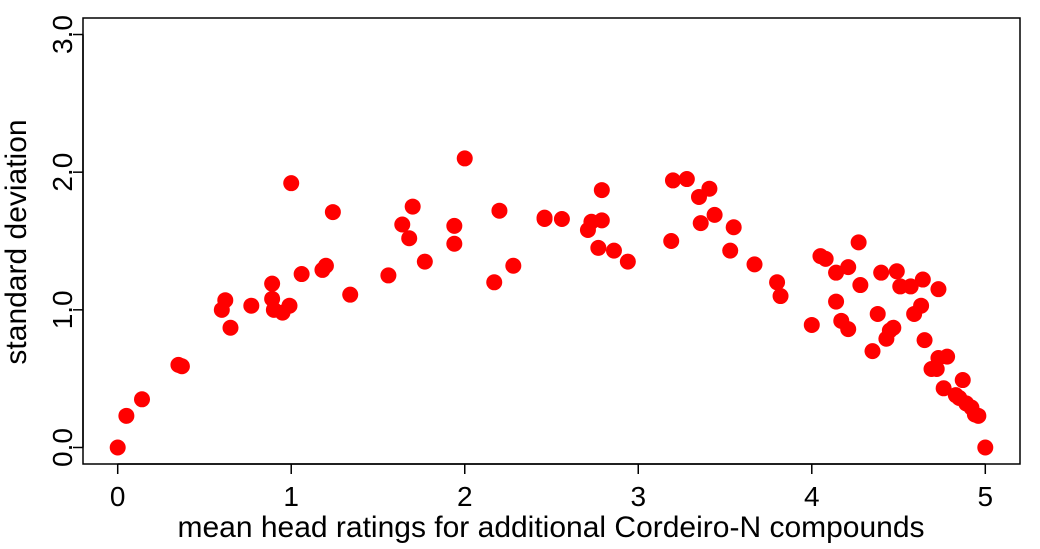 This screenshot has height=549, width=1040. What do you see at coordinates (62, 309) in the screenshot?
I see `y-tick-label: 1.0` at bounding box center [62, 309].